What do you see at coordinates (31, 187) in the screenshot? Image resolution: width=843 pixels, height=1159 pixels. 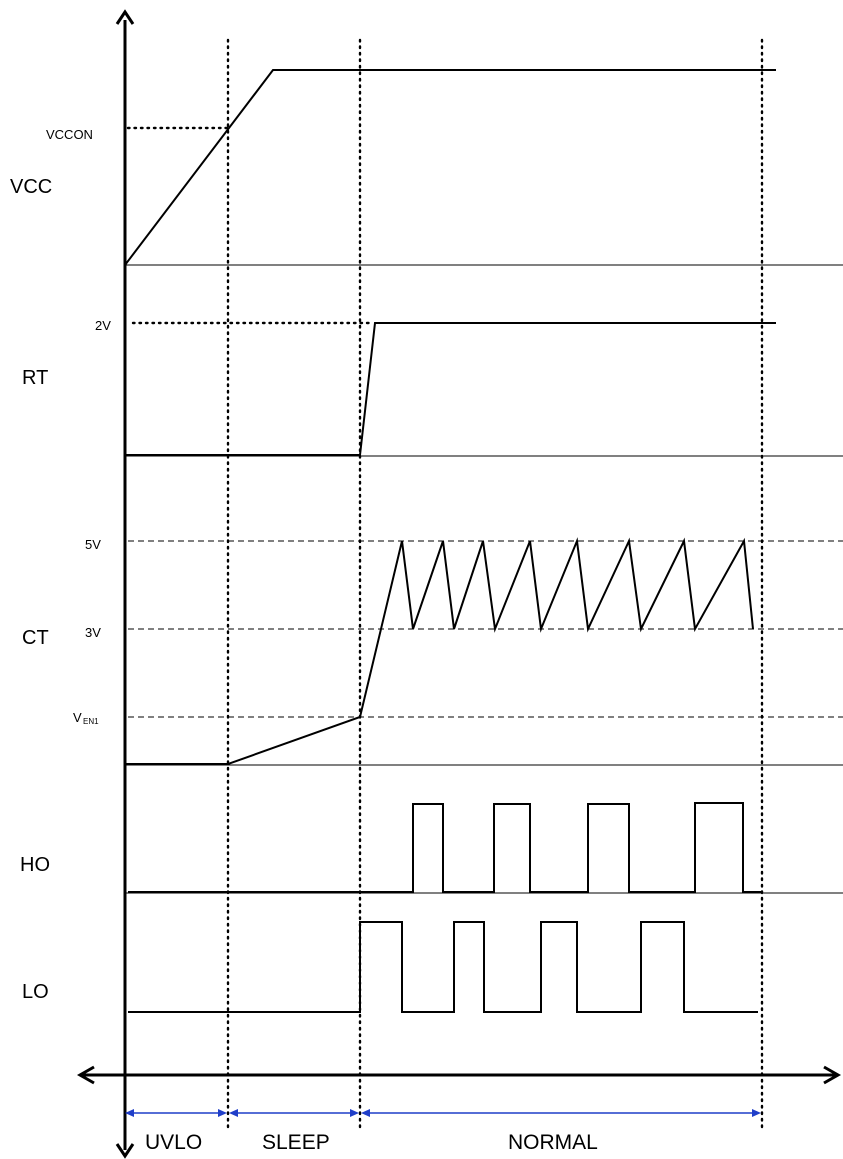 I see `vcc-label: VCC` at bounding box center [31, 187].